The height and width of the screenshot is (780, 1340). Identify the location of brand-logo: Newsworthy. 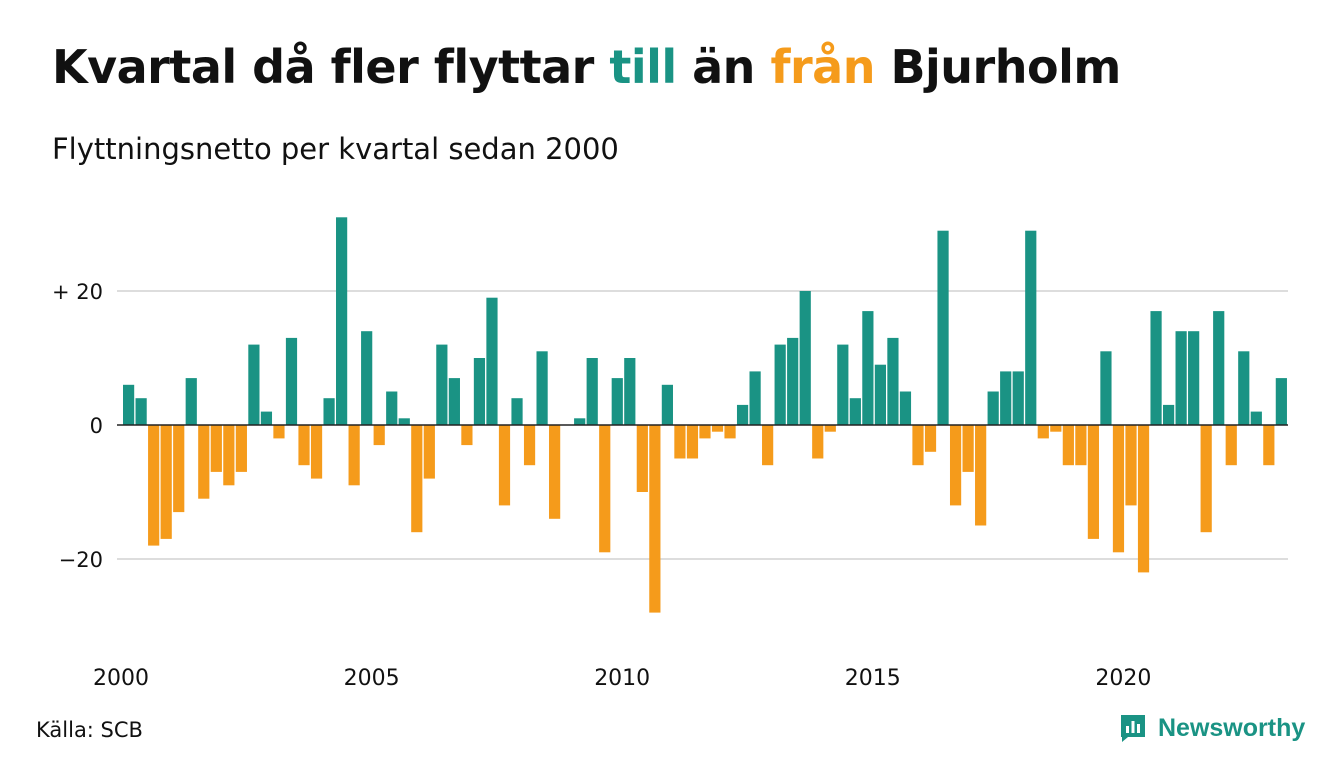
(1211, 728).